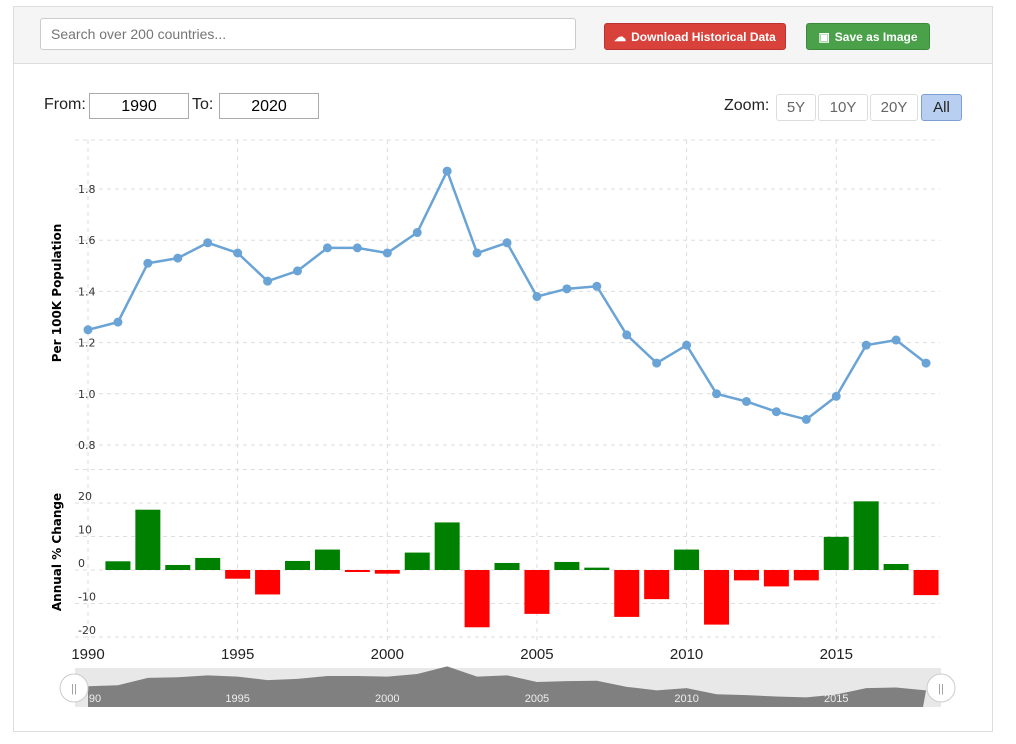 The height and width of the screenshot is (744, 1016). Describe the element at coordinates (507, 686) in the screenshot. I see `navigator-series` at that location.